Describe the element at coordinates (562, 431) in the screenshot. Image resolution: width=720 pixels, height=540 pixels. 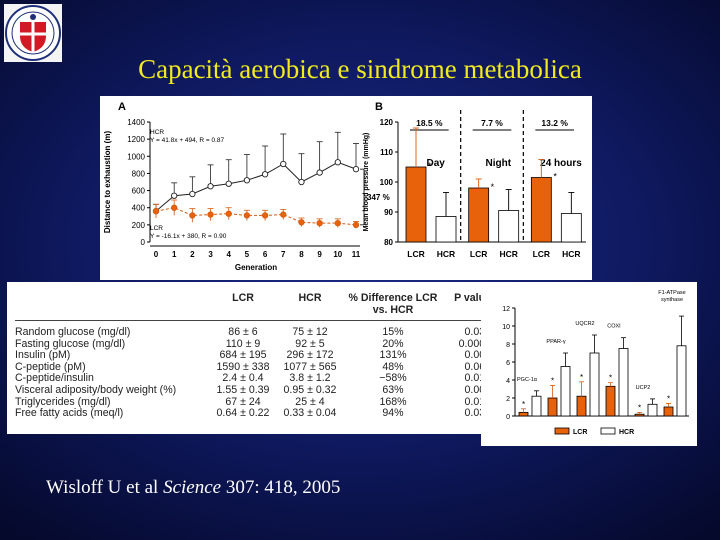
I see `legend-swatch-lcr` at that location.